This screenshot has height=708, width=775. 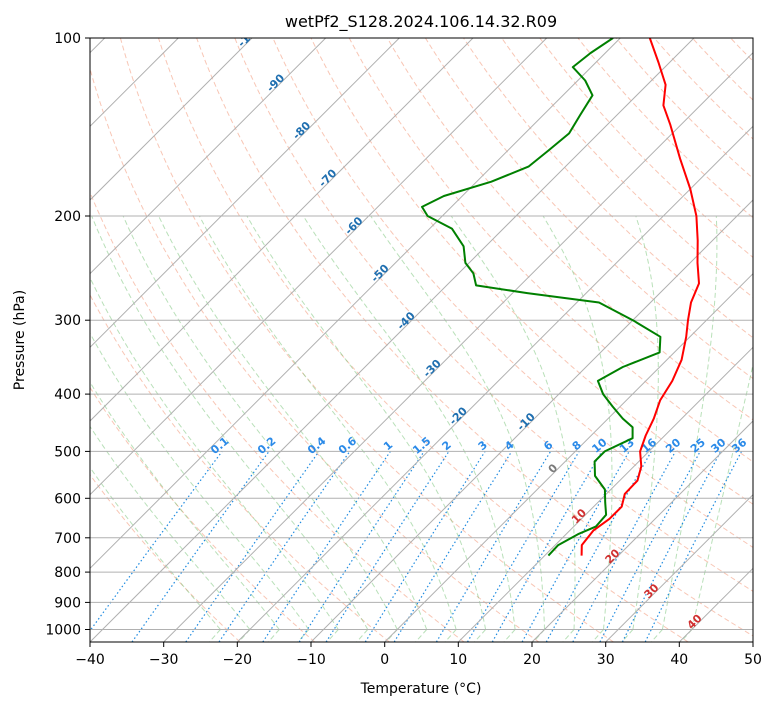 What do you see at coordinates (532, 660) in the screenshot?
I see `x-tick-label: 20` at bounding box center [532, 660].